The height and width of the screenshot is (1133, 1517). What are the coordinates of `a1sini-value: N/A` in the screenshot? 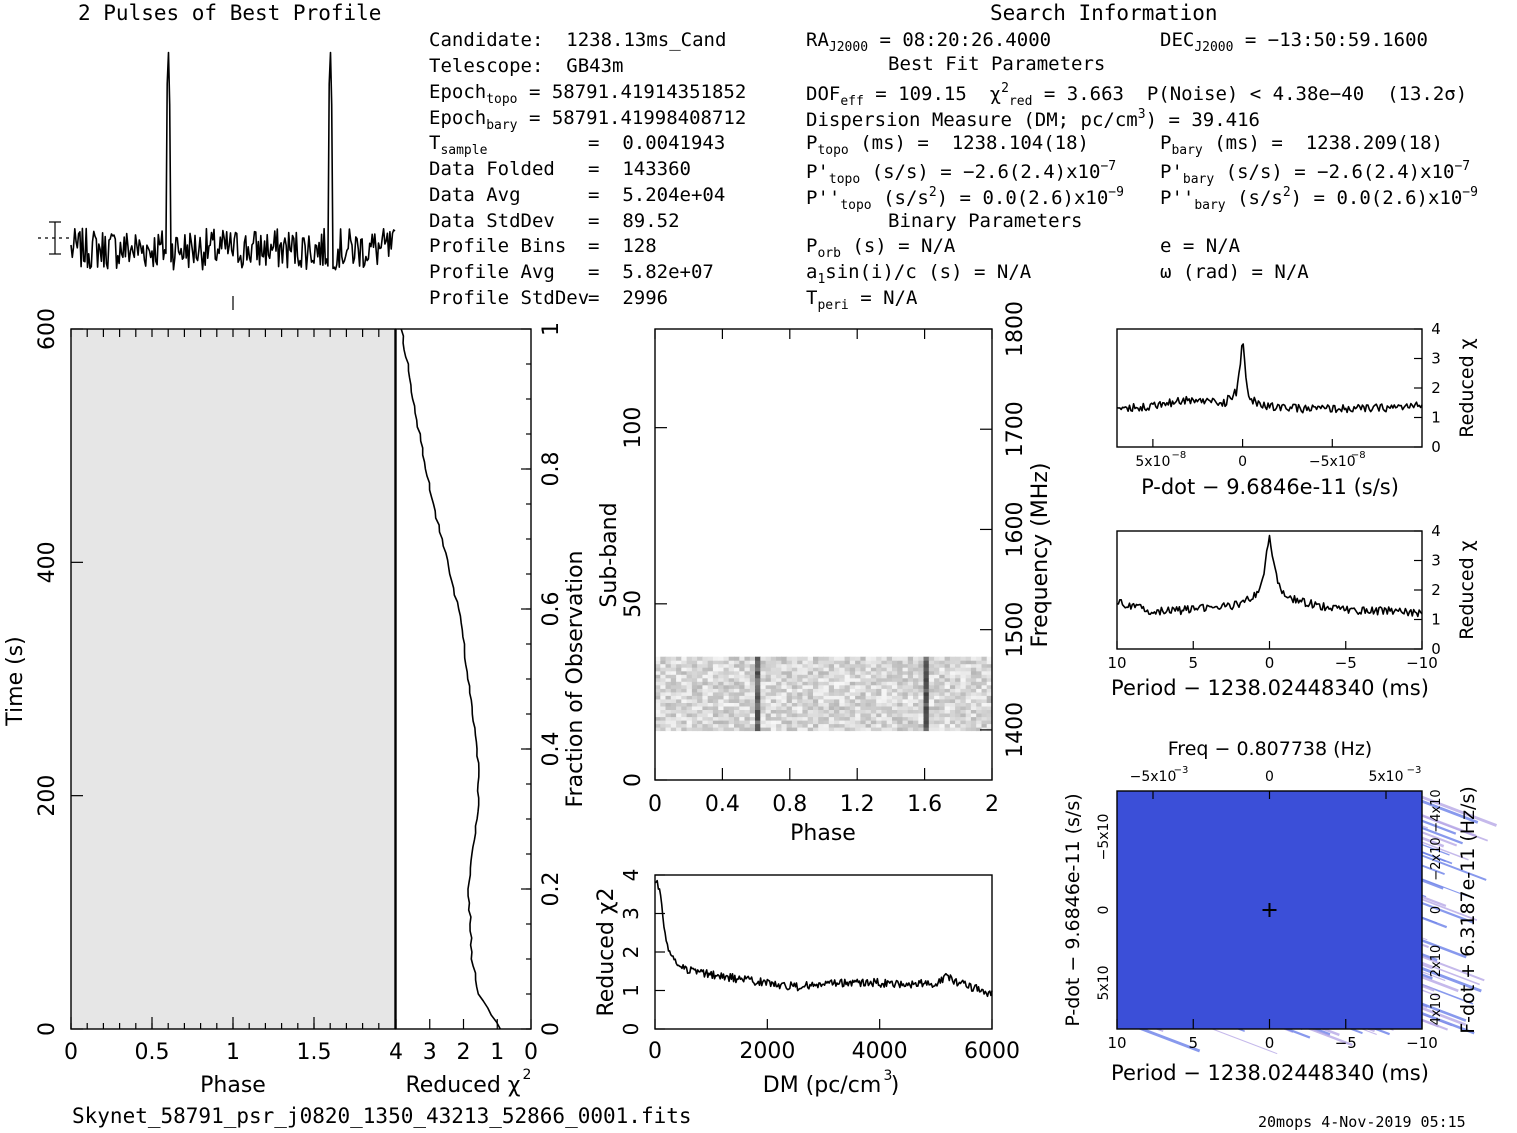 It's located at (1014, 272).